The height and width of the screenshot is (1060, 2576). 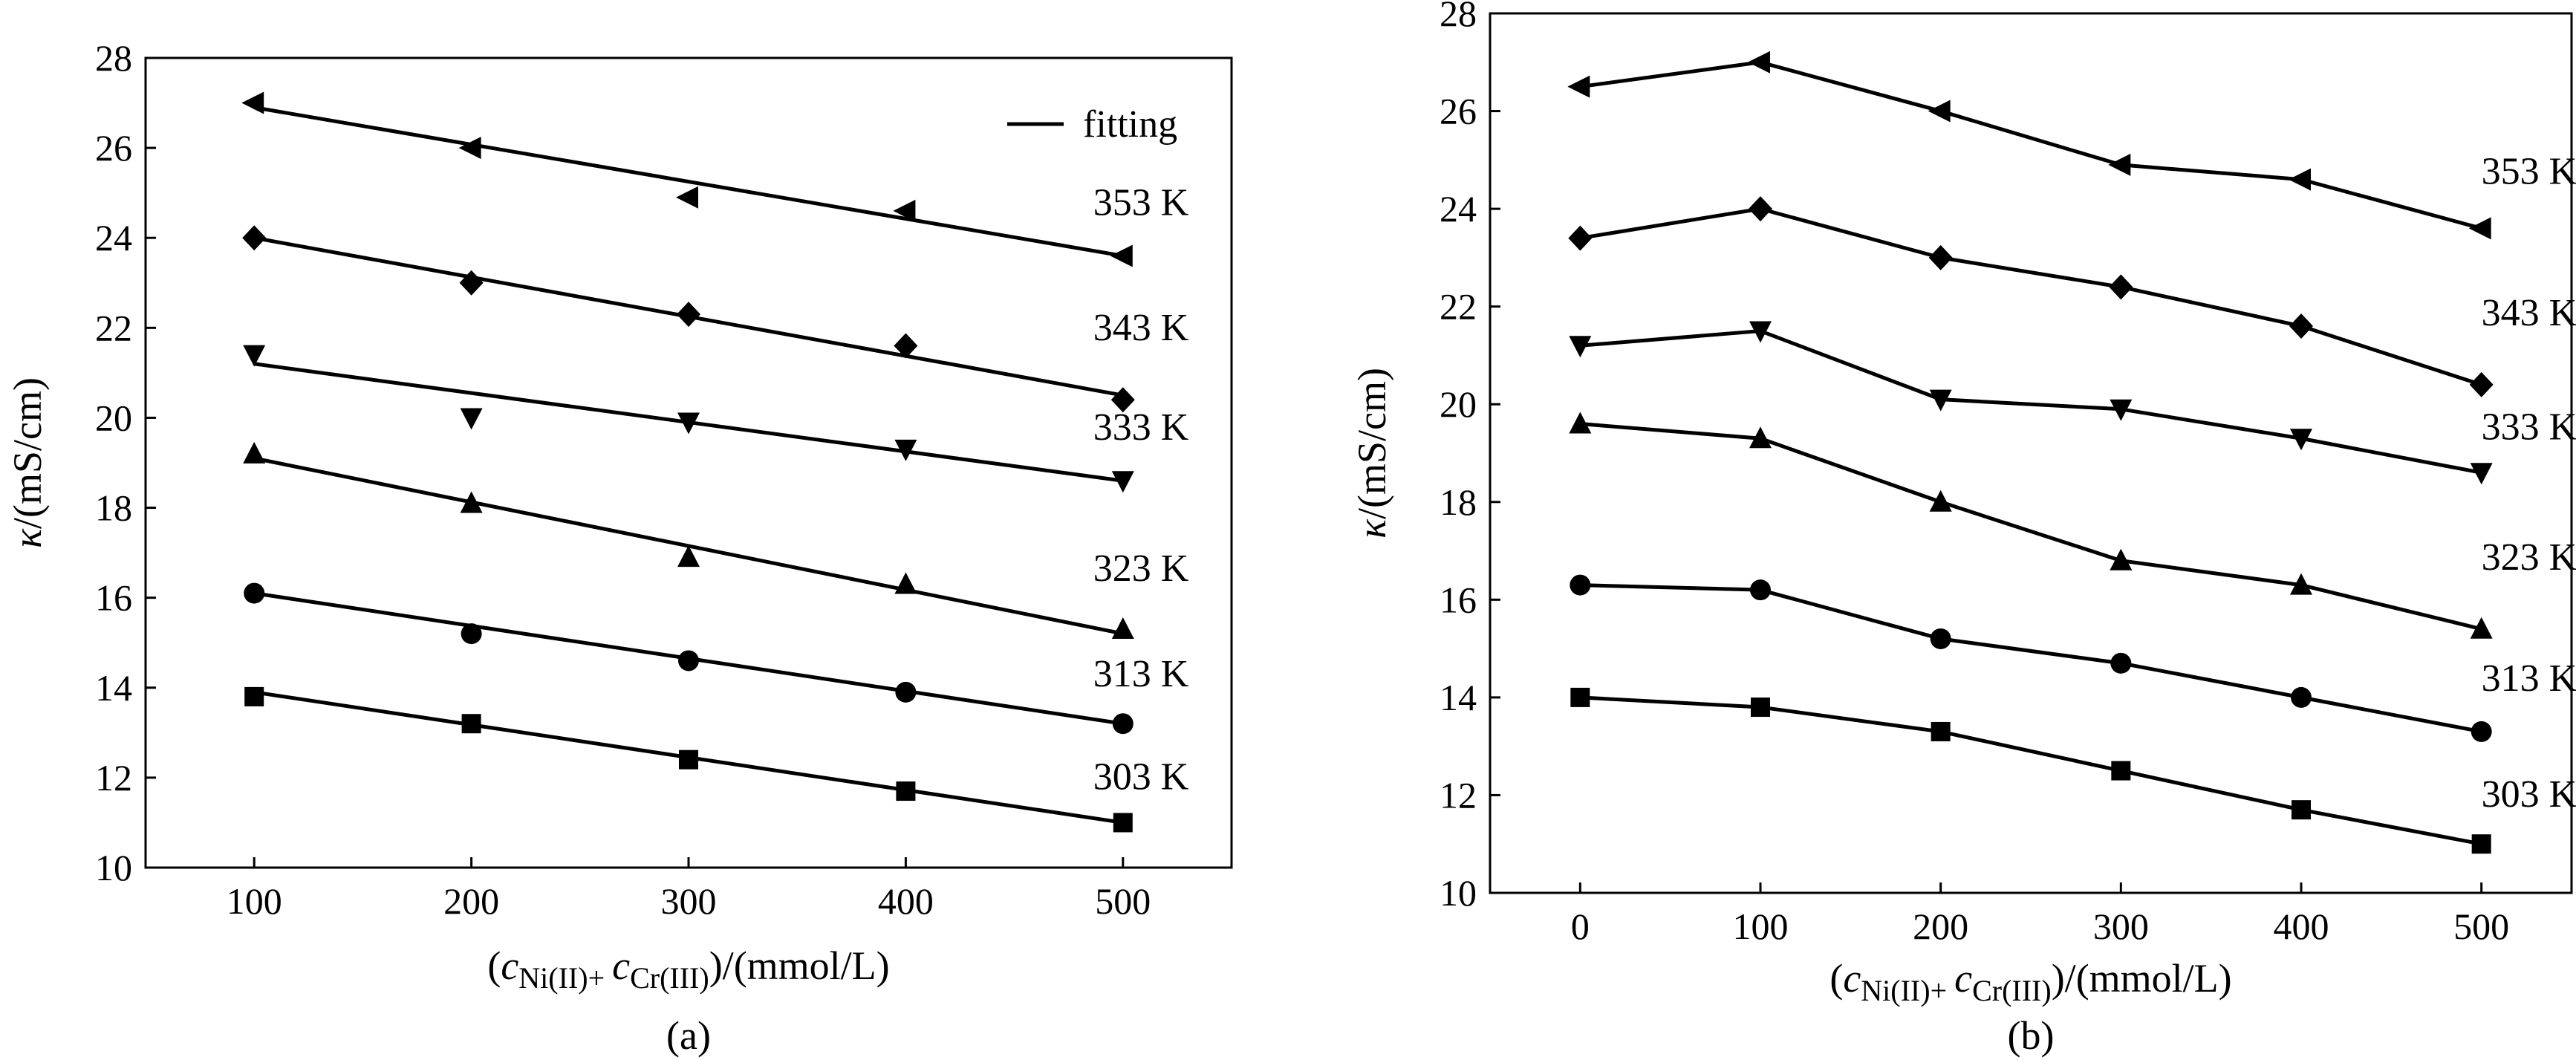 What do you see at coordinates (1941, 926) in the screenshot?
I see `x-tick-label-200: 200` at bounding box center [1941, 926].